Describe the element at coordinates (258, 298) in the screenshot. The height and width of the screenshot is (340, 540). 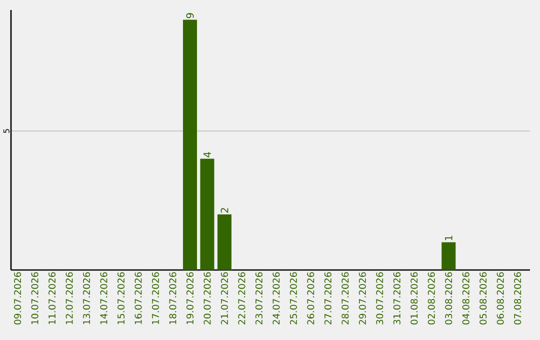
I see `x-tick-label: 23.07.2026` at that location.